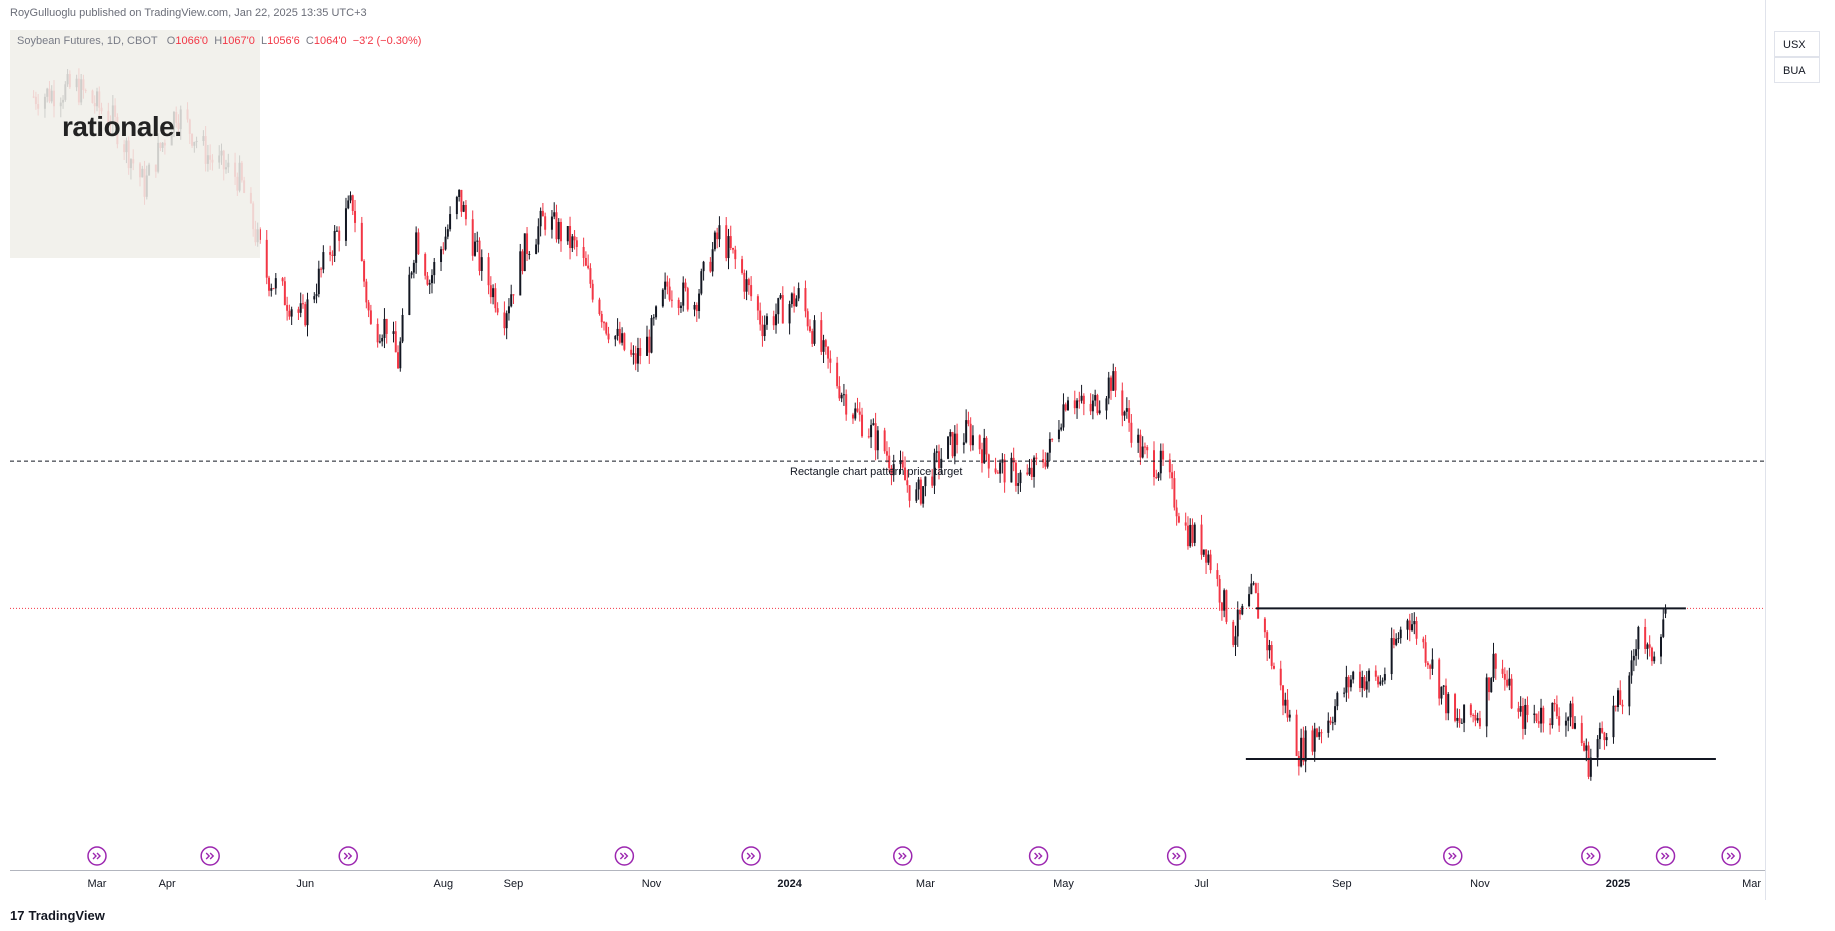 This screenshot has height=931, width=1835. Describe the element at coordinates (238, 41) in the screenshot. I see `high-value: 1067'0` at that location.